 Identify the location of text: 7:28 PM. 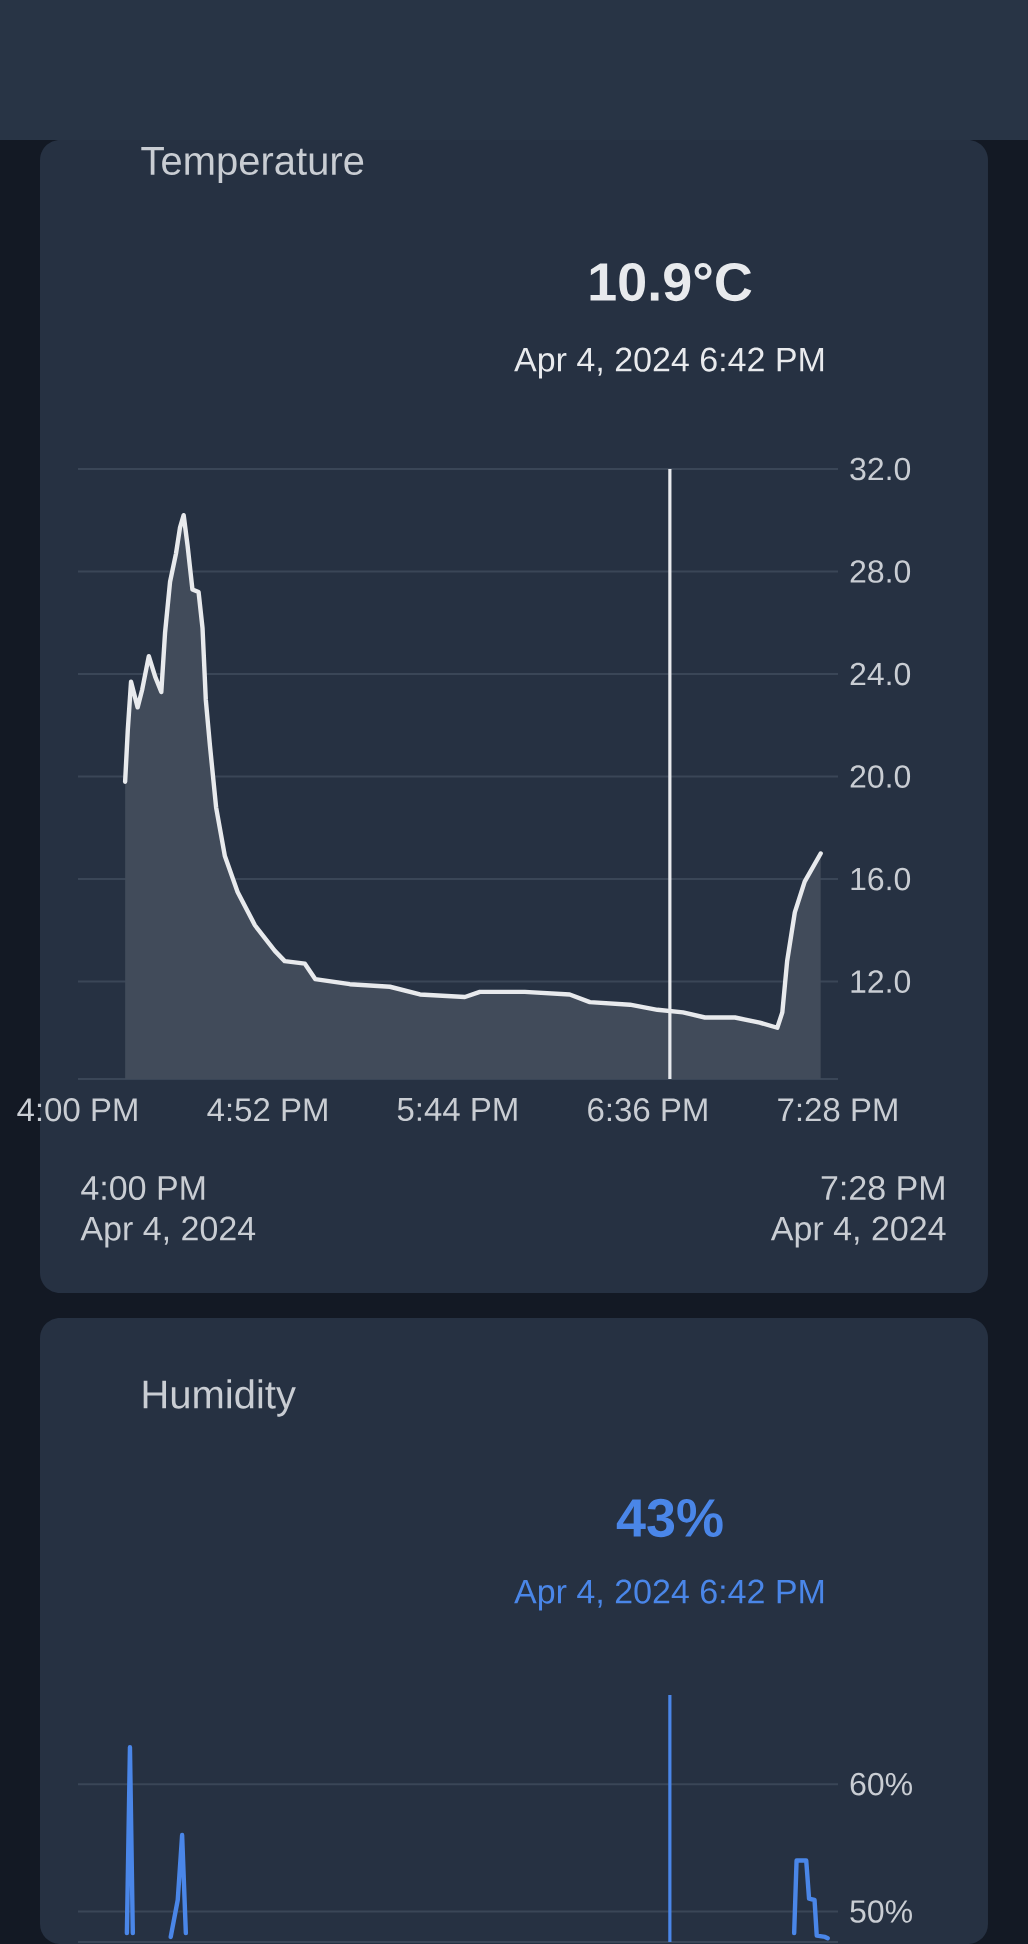
(882, 1188).